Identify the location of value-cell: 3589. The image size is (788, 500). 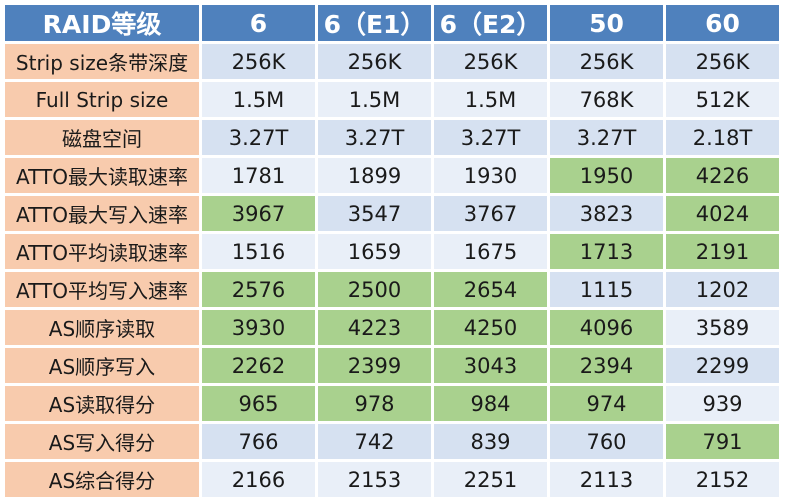
(722, 327).